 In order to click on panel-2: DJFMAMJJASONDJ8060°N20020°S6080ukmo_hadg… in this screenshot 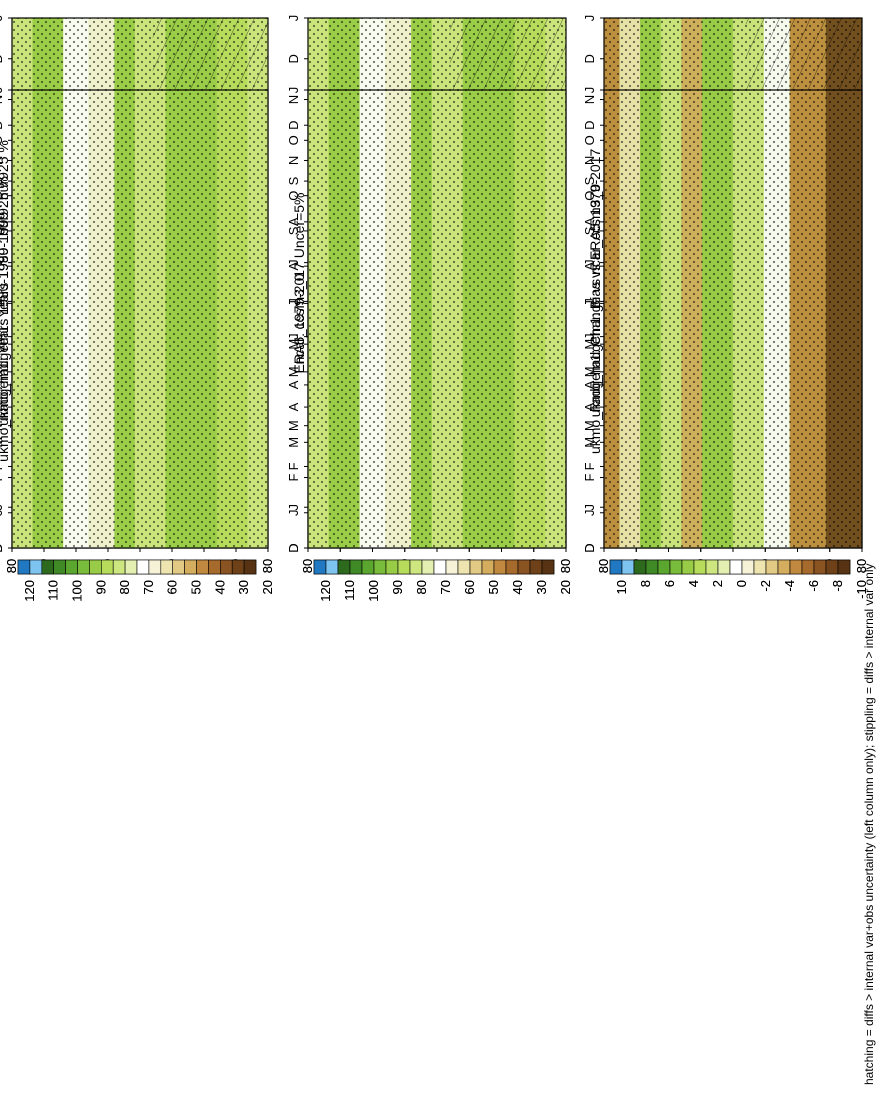, I will do `click(137, 344)`.